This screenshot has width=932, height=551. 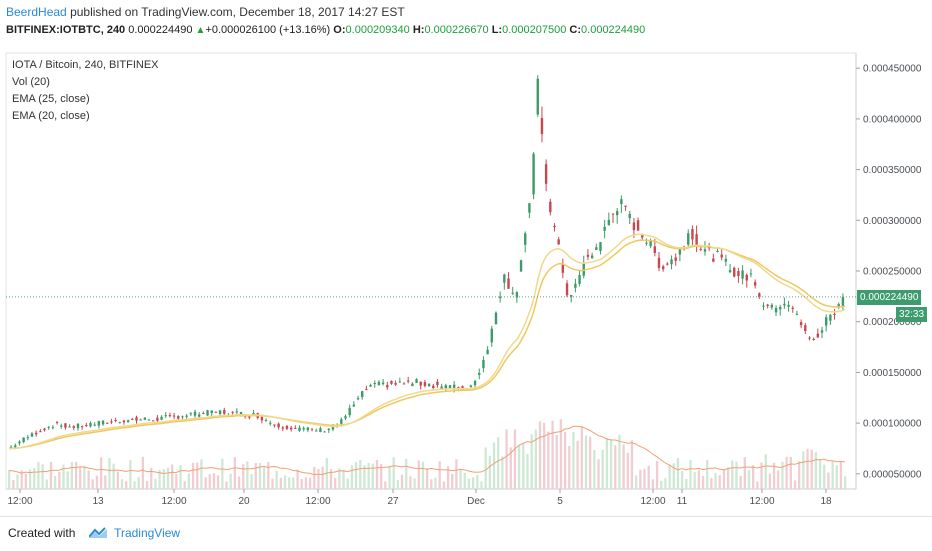 What do you see at coordinates (892, 474) in the screenshot?
I see `y-tick-label: 0.000050000` at bounding box center [892, 474].